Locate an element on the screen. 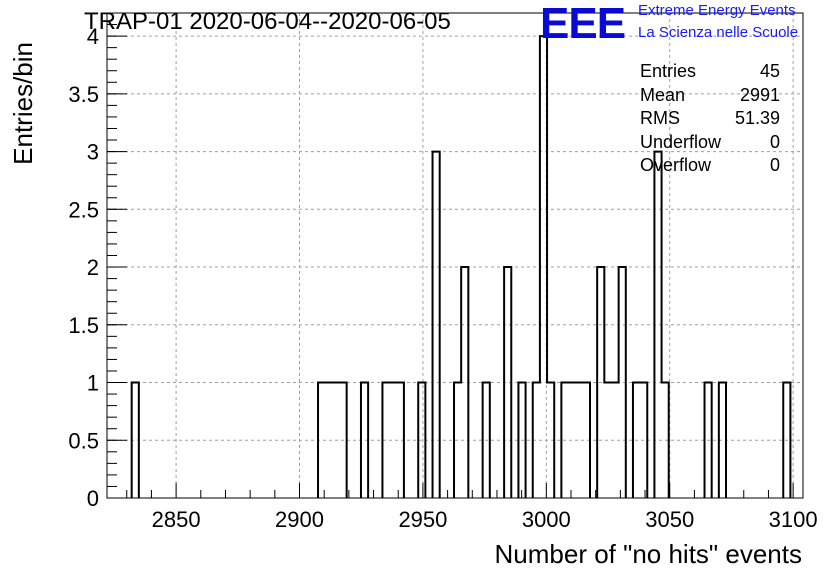 The width and height of the screenshot is (836, 572). stat-label: Underflow is located at coordinates (681, 141).